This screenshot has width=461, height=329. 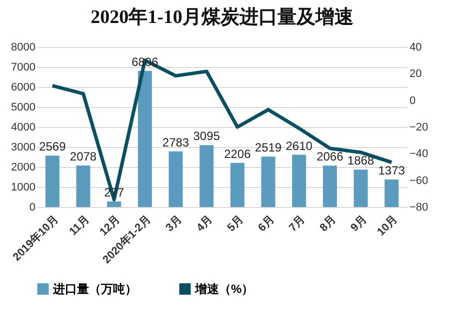 I want to click on y2-tick-label: −40, so click(x=419, y=154).